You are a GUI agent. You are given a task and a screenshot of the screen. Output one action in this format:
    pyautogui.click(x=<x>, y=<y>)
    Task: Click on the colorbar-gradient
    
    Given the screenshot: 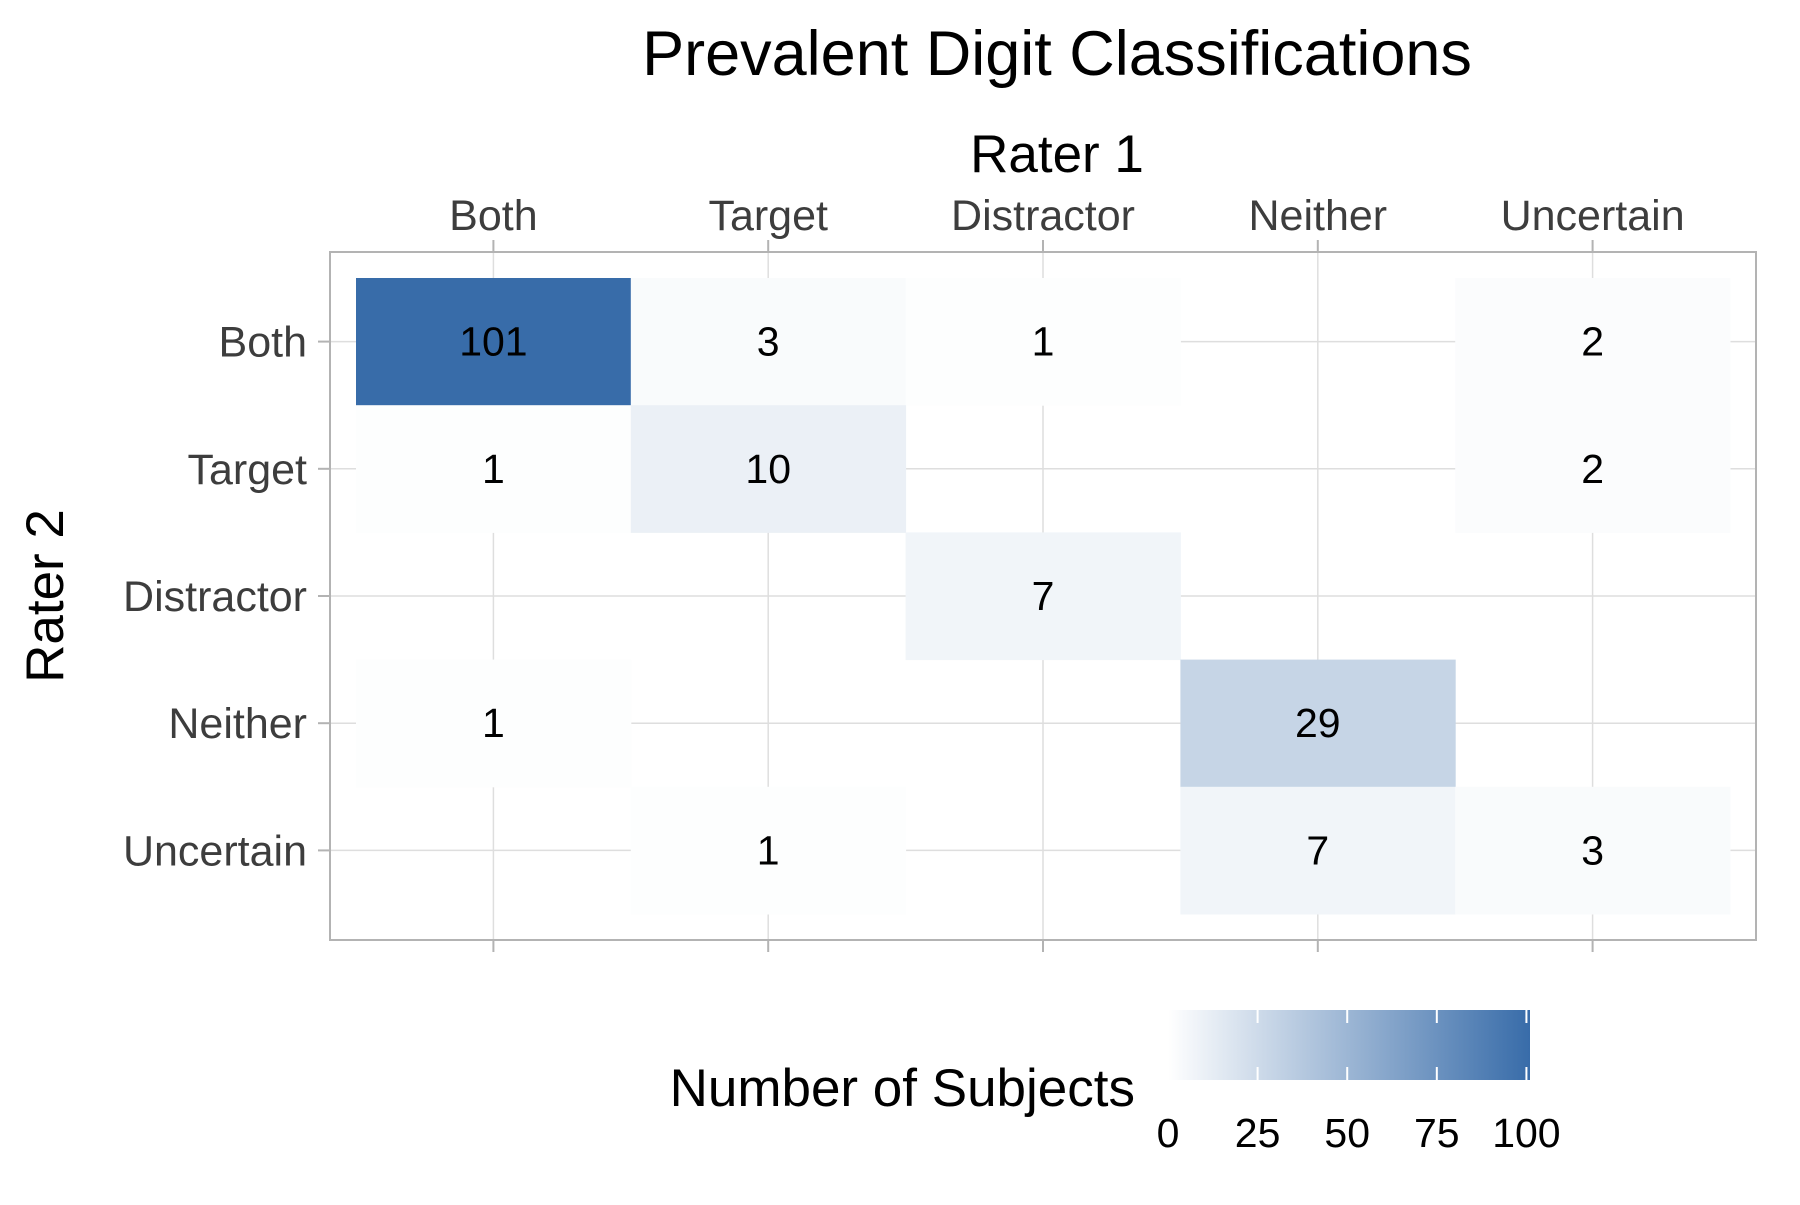 What is the action you would take?
    pyautogui.click(x=1349, y=1045)
    